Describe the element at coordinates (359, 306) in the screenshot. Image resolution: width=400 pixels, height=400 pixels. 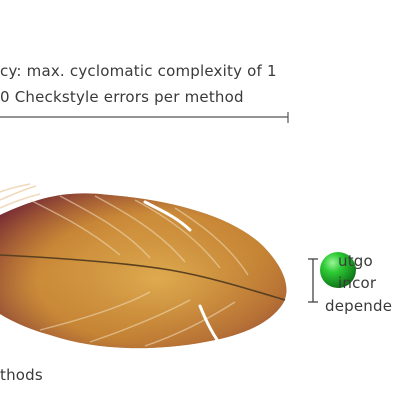
I see `legend-line-3: depende` at that location.